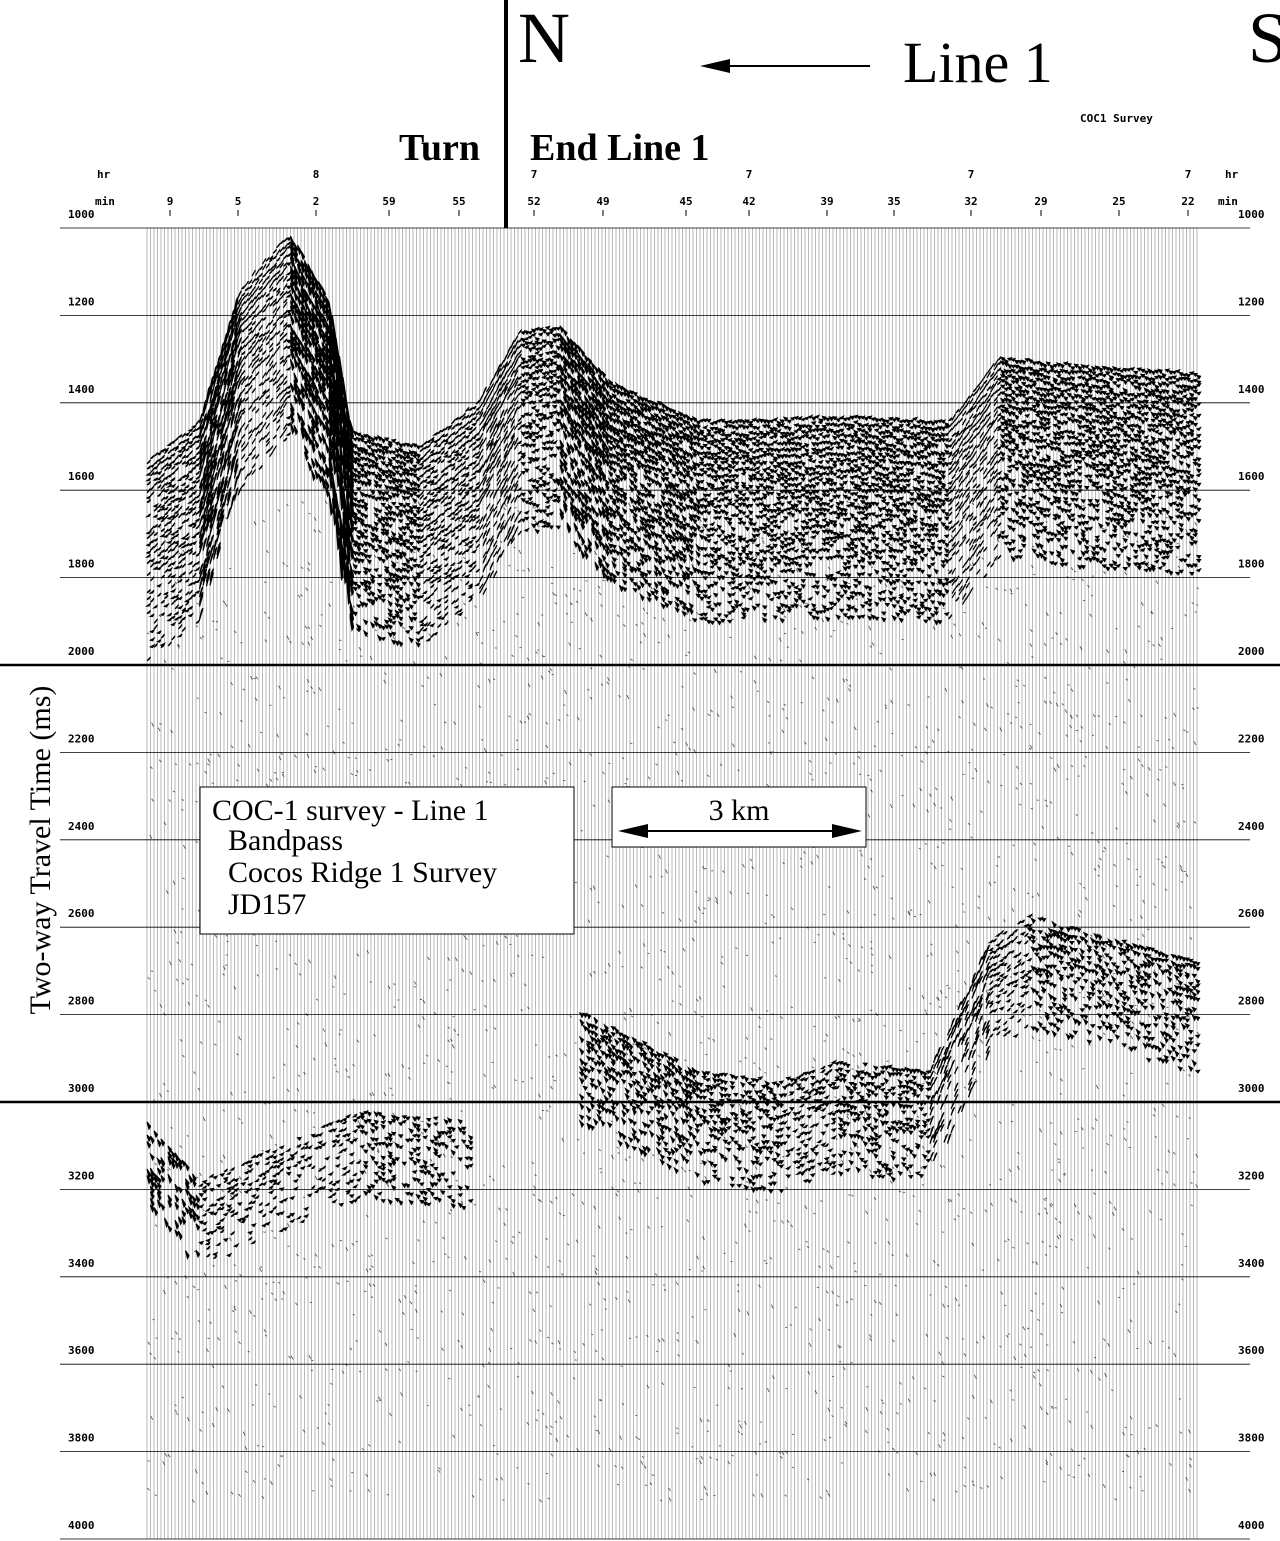  Describe the element at coordinates (81, 651) in the screenshot. I see `y-tick-label: 2000` at that location.